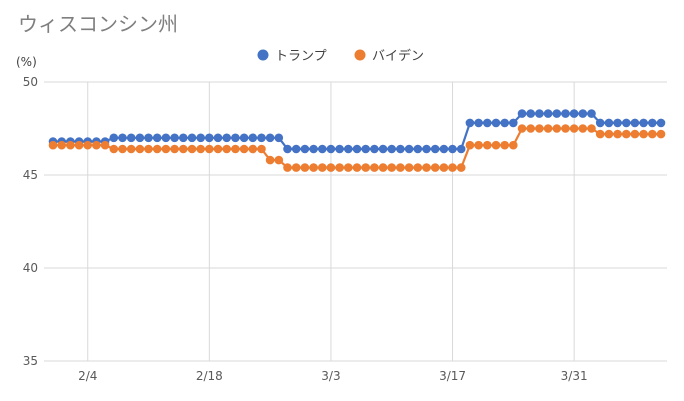 The width and height of the screenshot is (684, 401). I want to click on y-axis-unit: (%), so click(26, 62).